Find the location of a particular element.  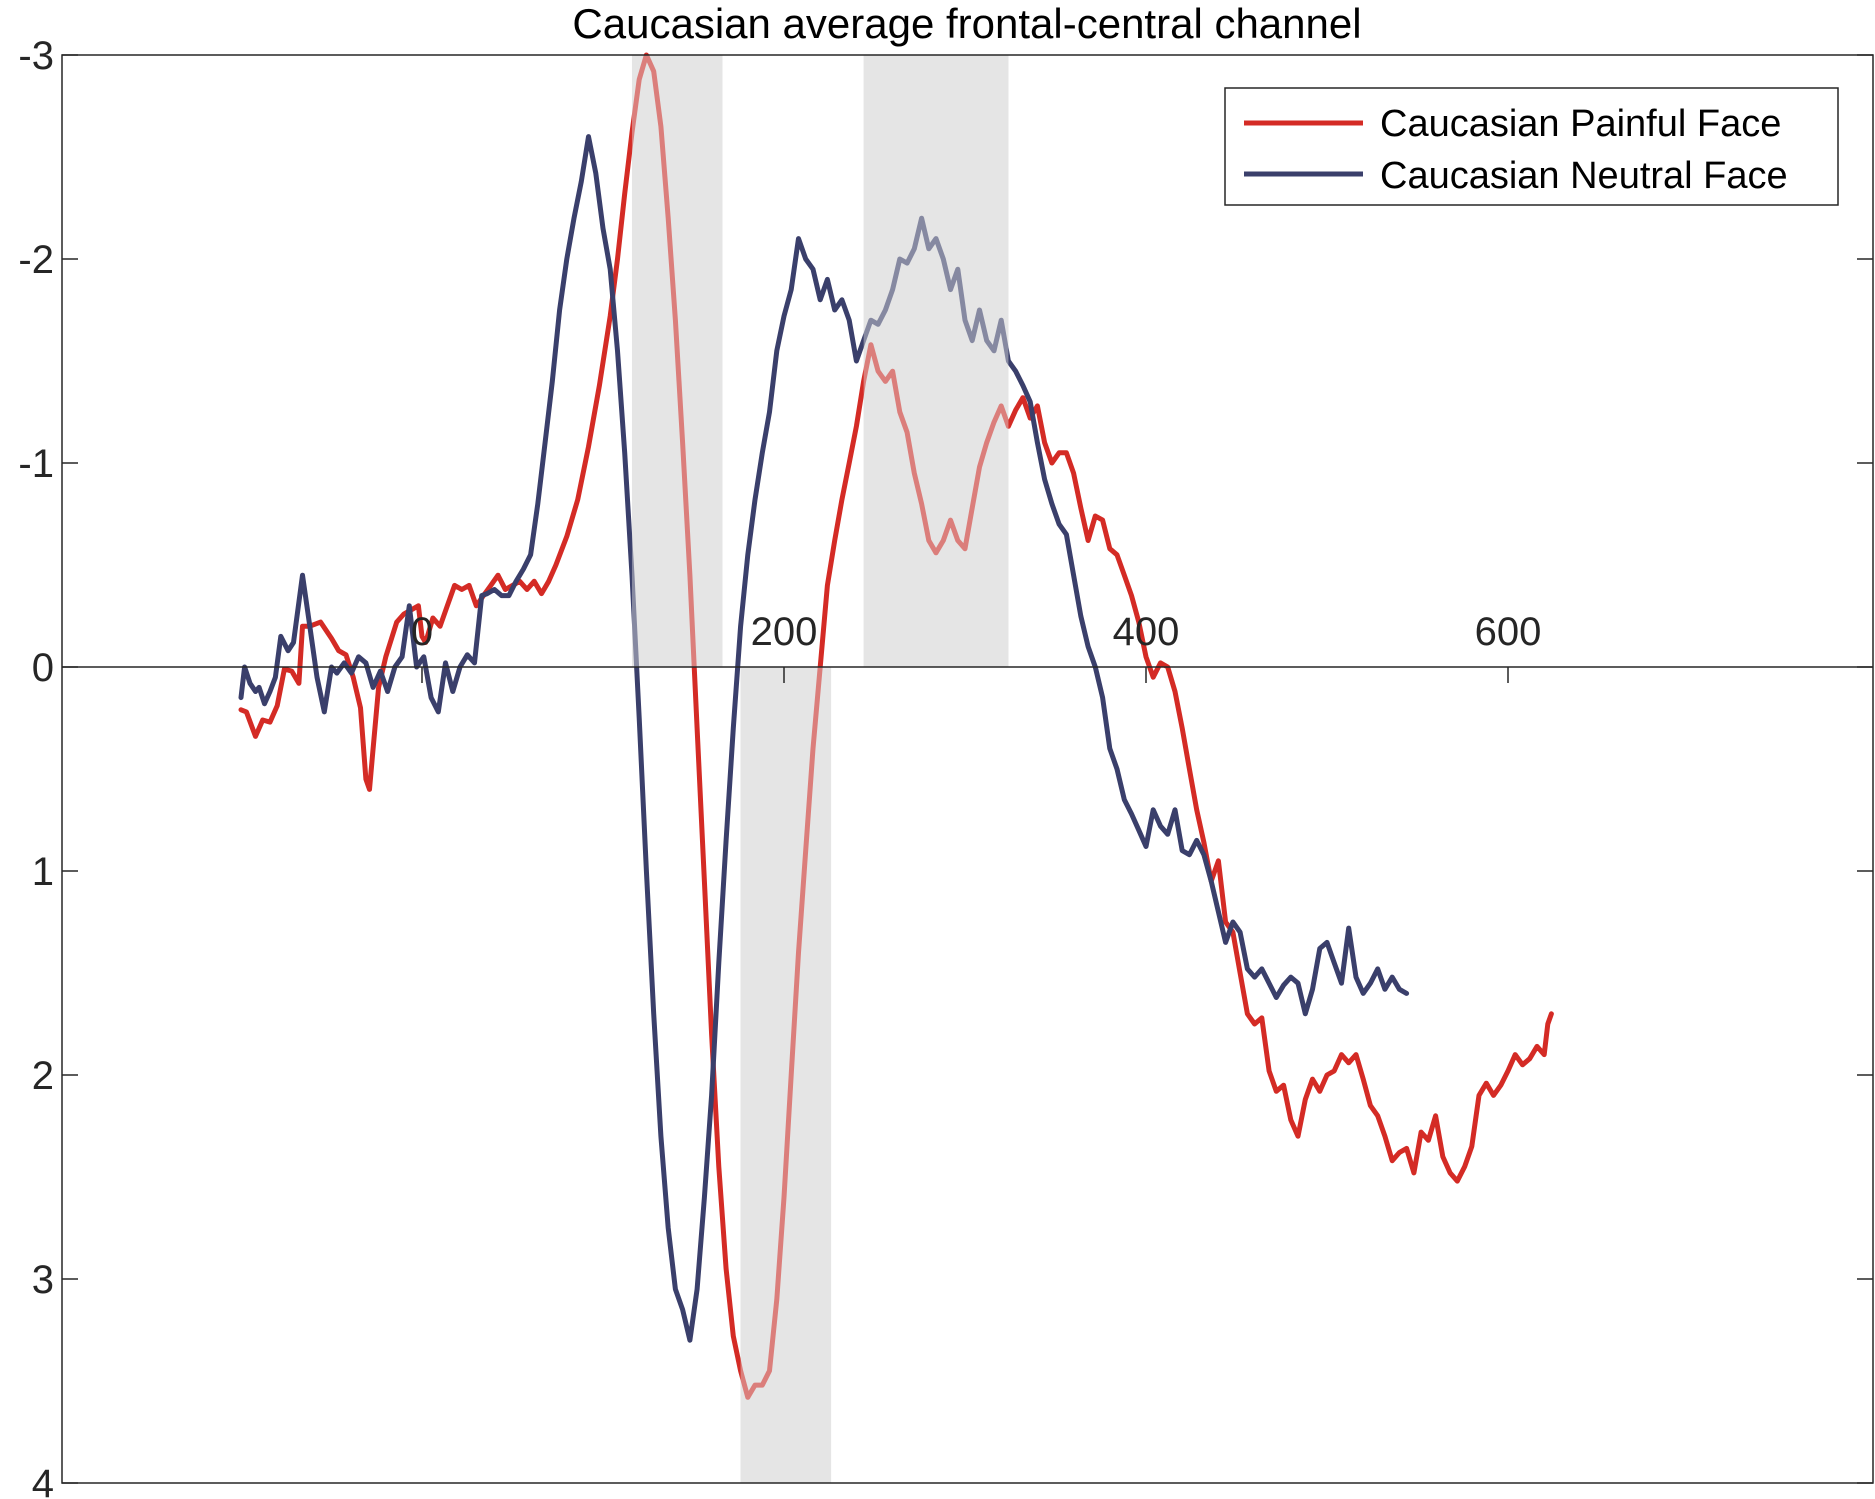

x-tick-label: 0 is located at coordinates (422, 632).